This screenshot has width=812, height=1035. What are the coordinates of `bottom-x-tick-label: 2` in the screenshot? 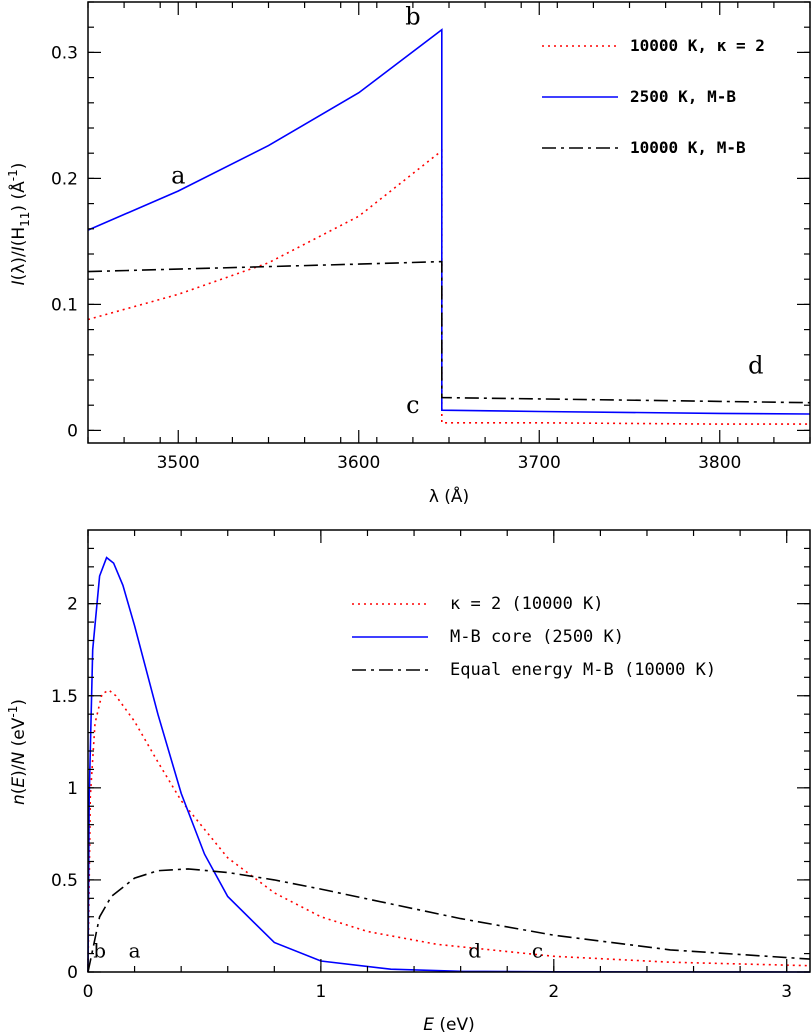 It's located at (553, 992).